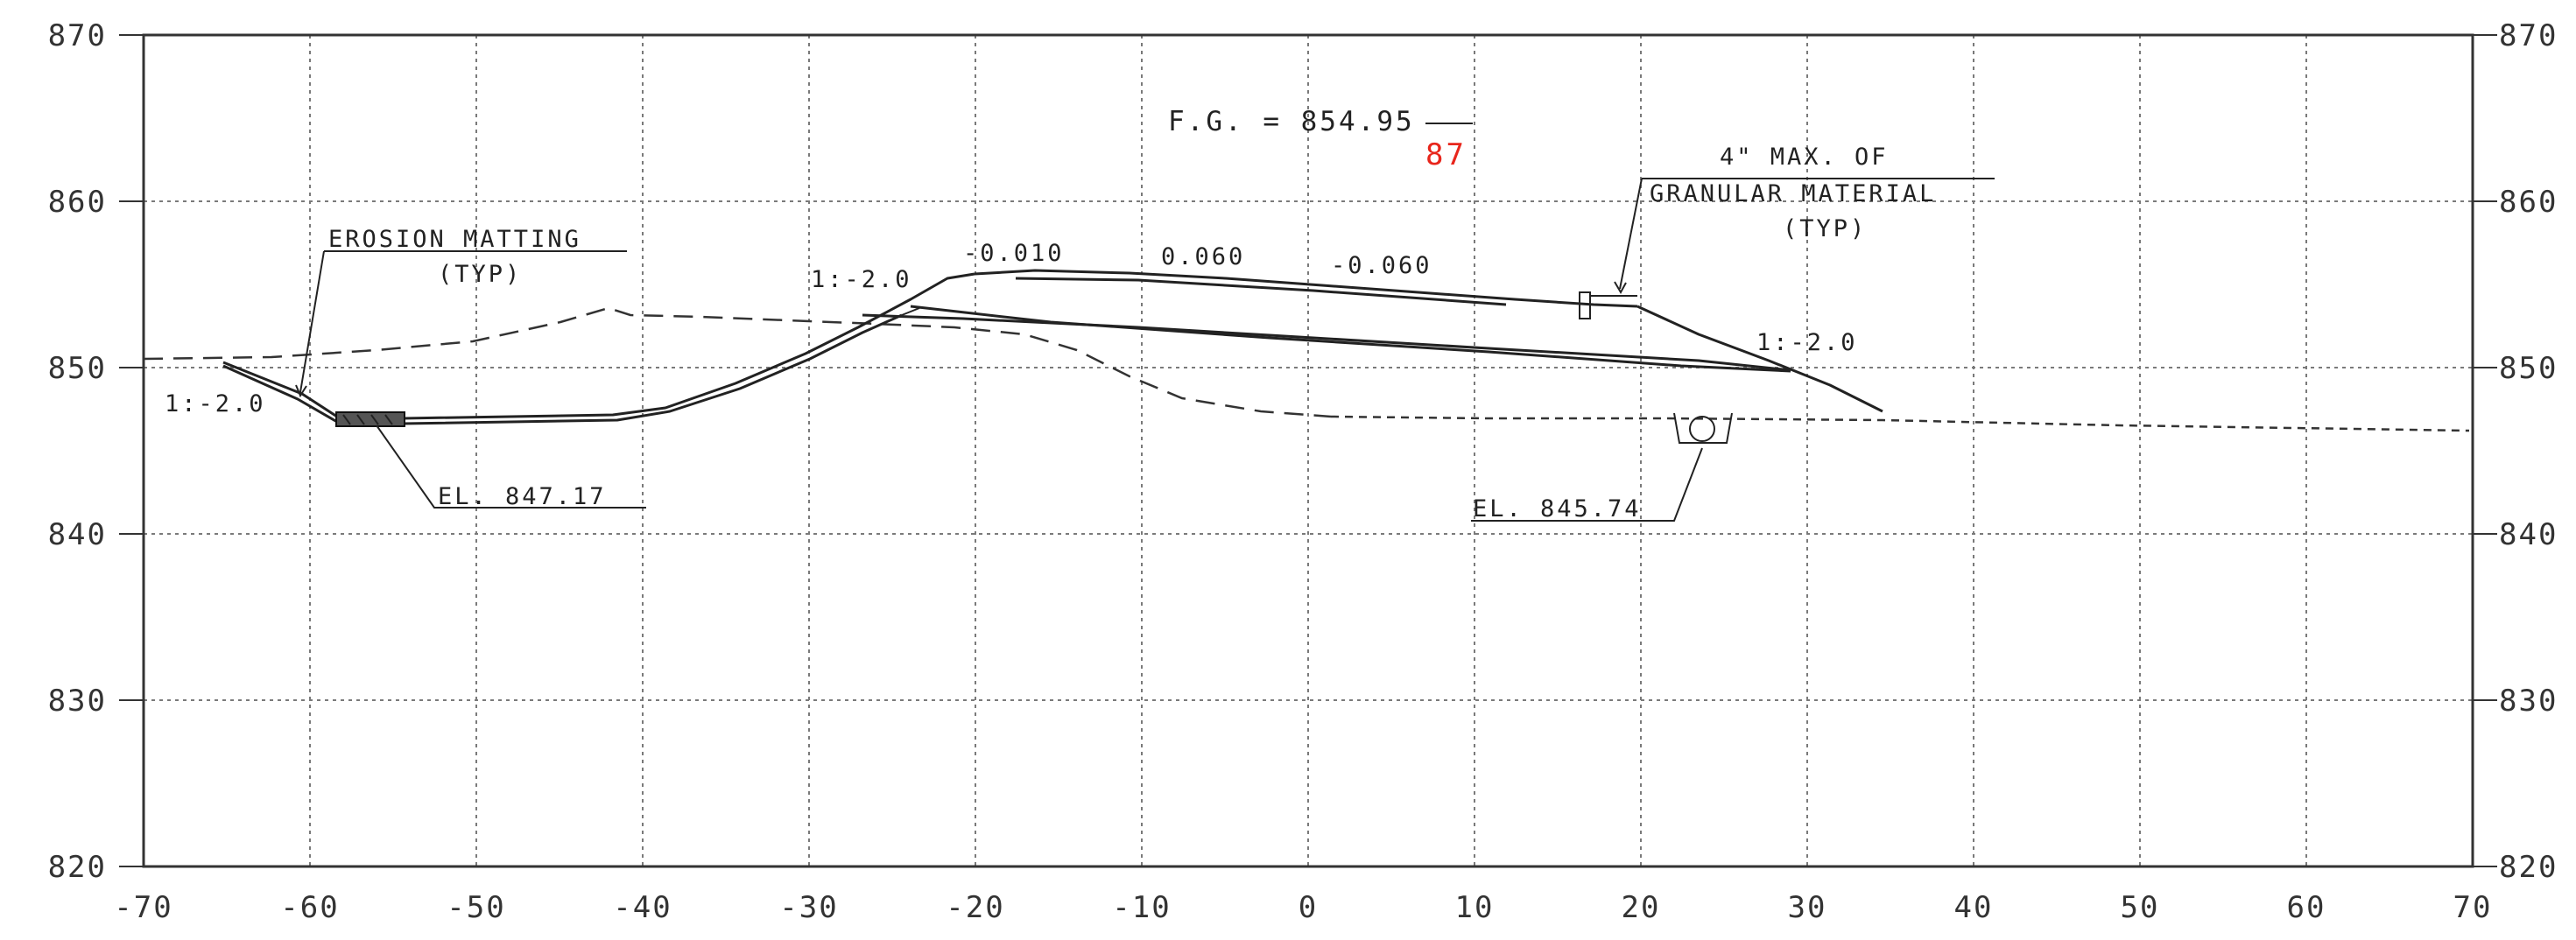 Image resolution: width=2576 pixels, height=940 pixels. I want to click on y-tick-label-left: 860, so click(77, 202).